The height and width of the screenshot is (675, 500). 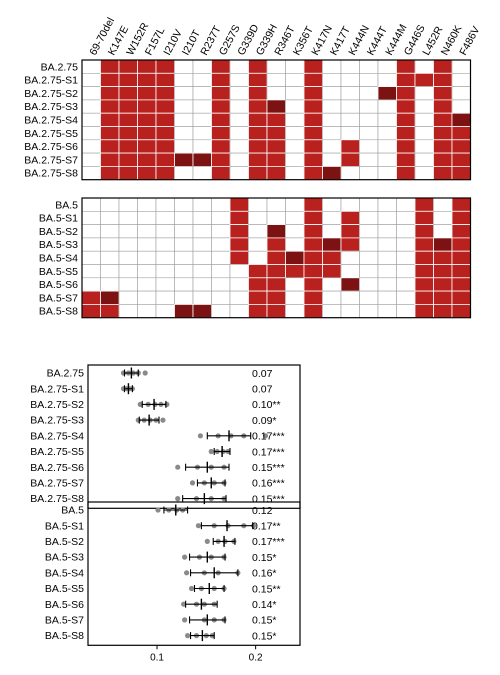 I want to click on row-label: BA.2.75-S6, so click(x=57, y=468).